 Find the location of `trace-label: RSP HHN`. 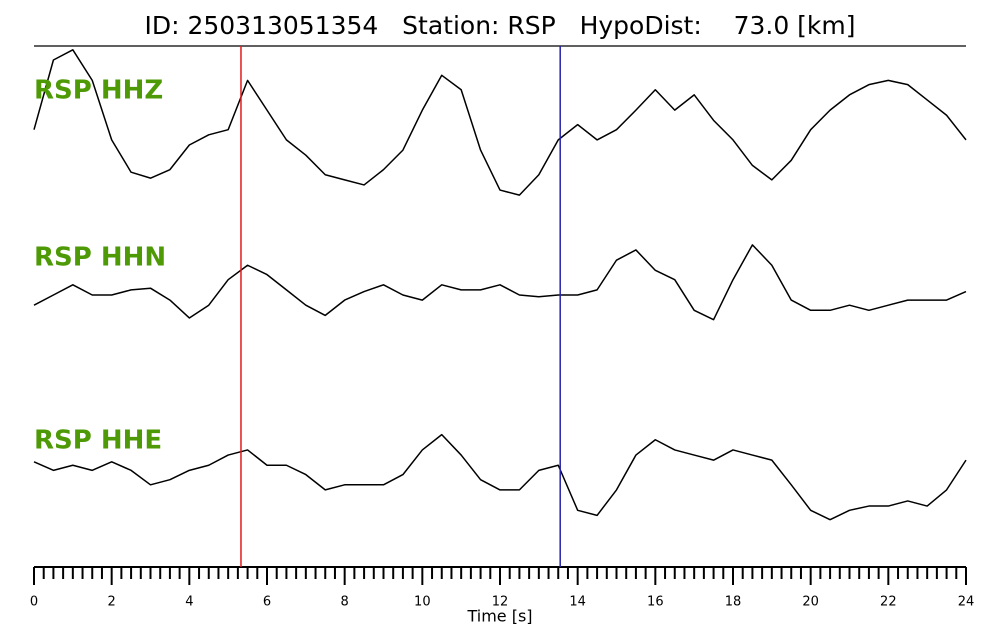

trace-label: RSP HHN is located at coordinates (100, 258).